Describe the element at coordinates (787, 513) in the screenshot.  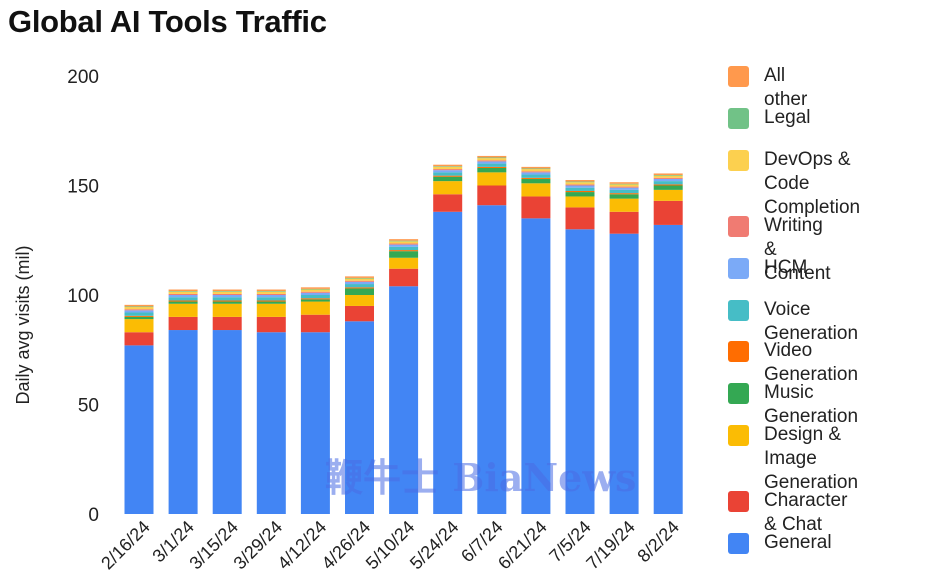
I see `legend-item: Character & Chat` at that location.